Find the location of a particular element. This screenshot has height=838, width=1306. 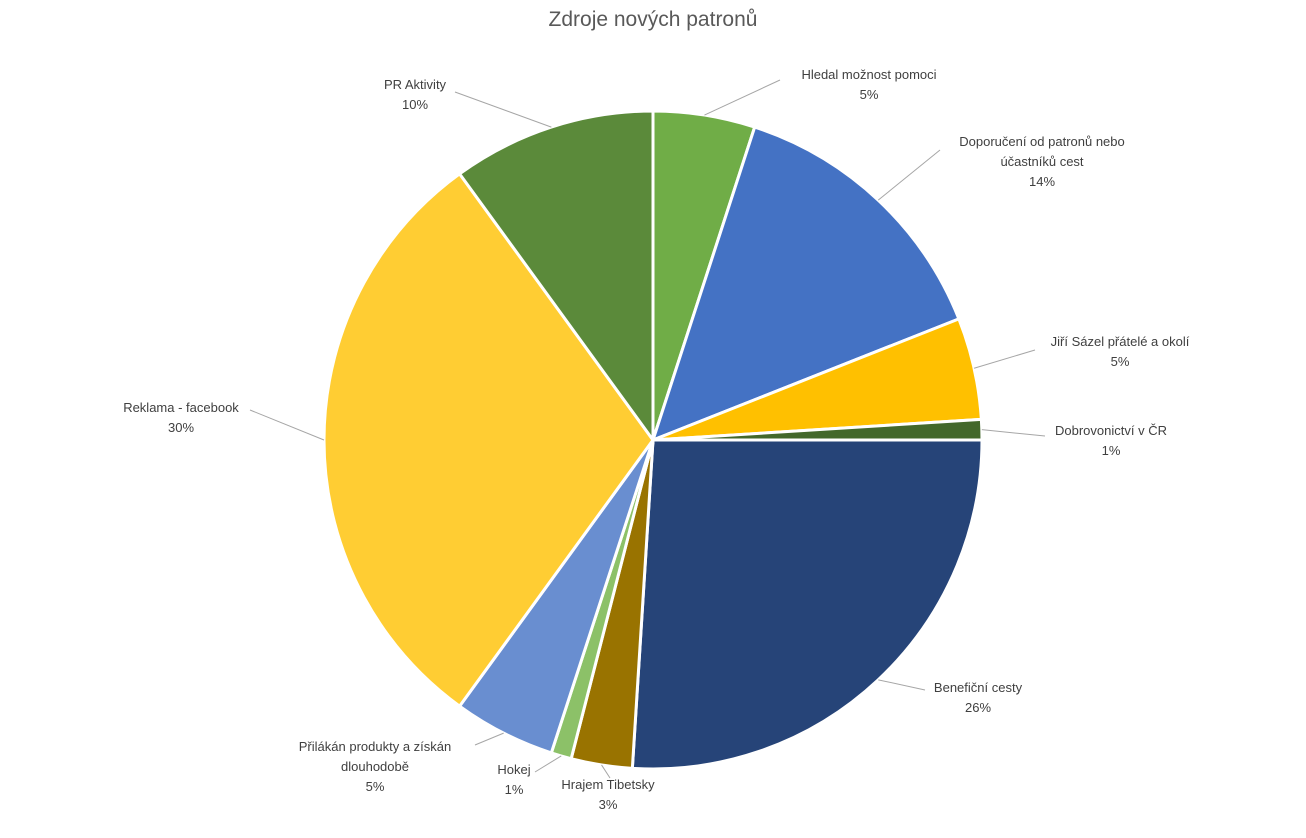

category-label: PR Aktivity is located at coordinates (415, 84).